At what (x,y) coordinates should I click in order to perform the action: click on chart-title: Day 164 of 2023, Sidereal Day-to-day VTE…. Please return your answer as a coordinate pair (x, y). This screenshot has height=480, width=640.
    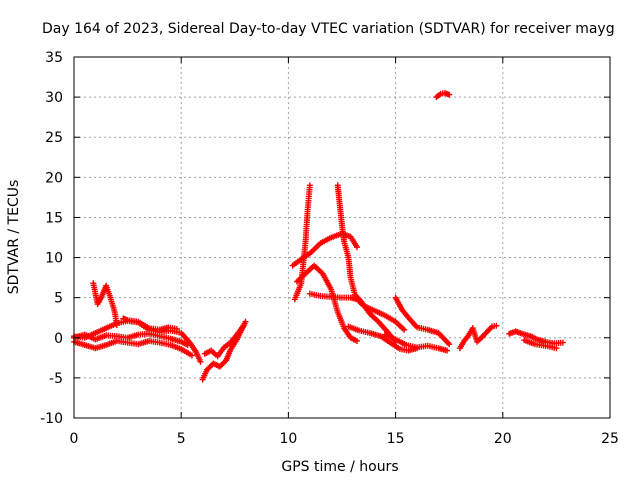
    Looking at the image, I should click on (328, 29).